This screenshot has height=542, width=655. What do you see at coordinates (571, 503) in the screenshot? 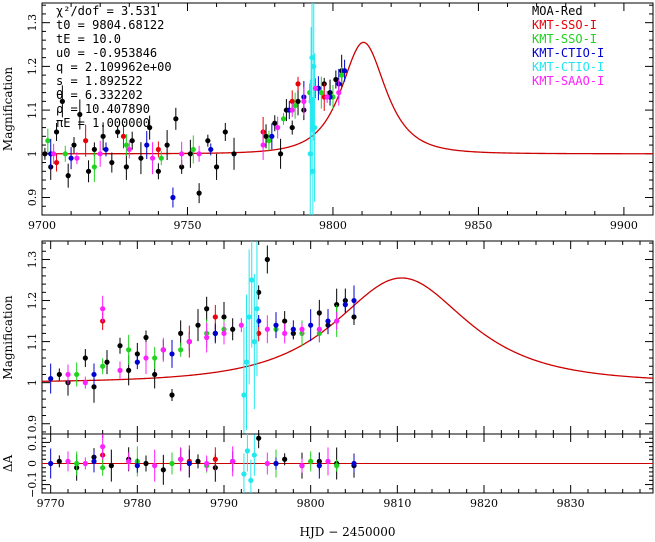
I see `x-tick-label: 9830` at bounding box center [571, 503].